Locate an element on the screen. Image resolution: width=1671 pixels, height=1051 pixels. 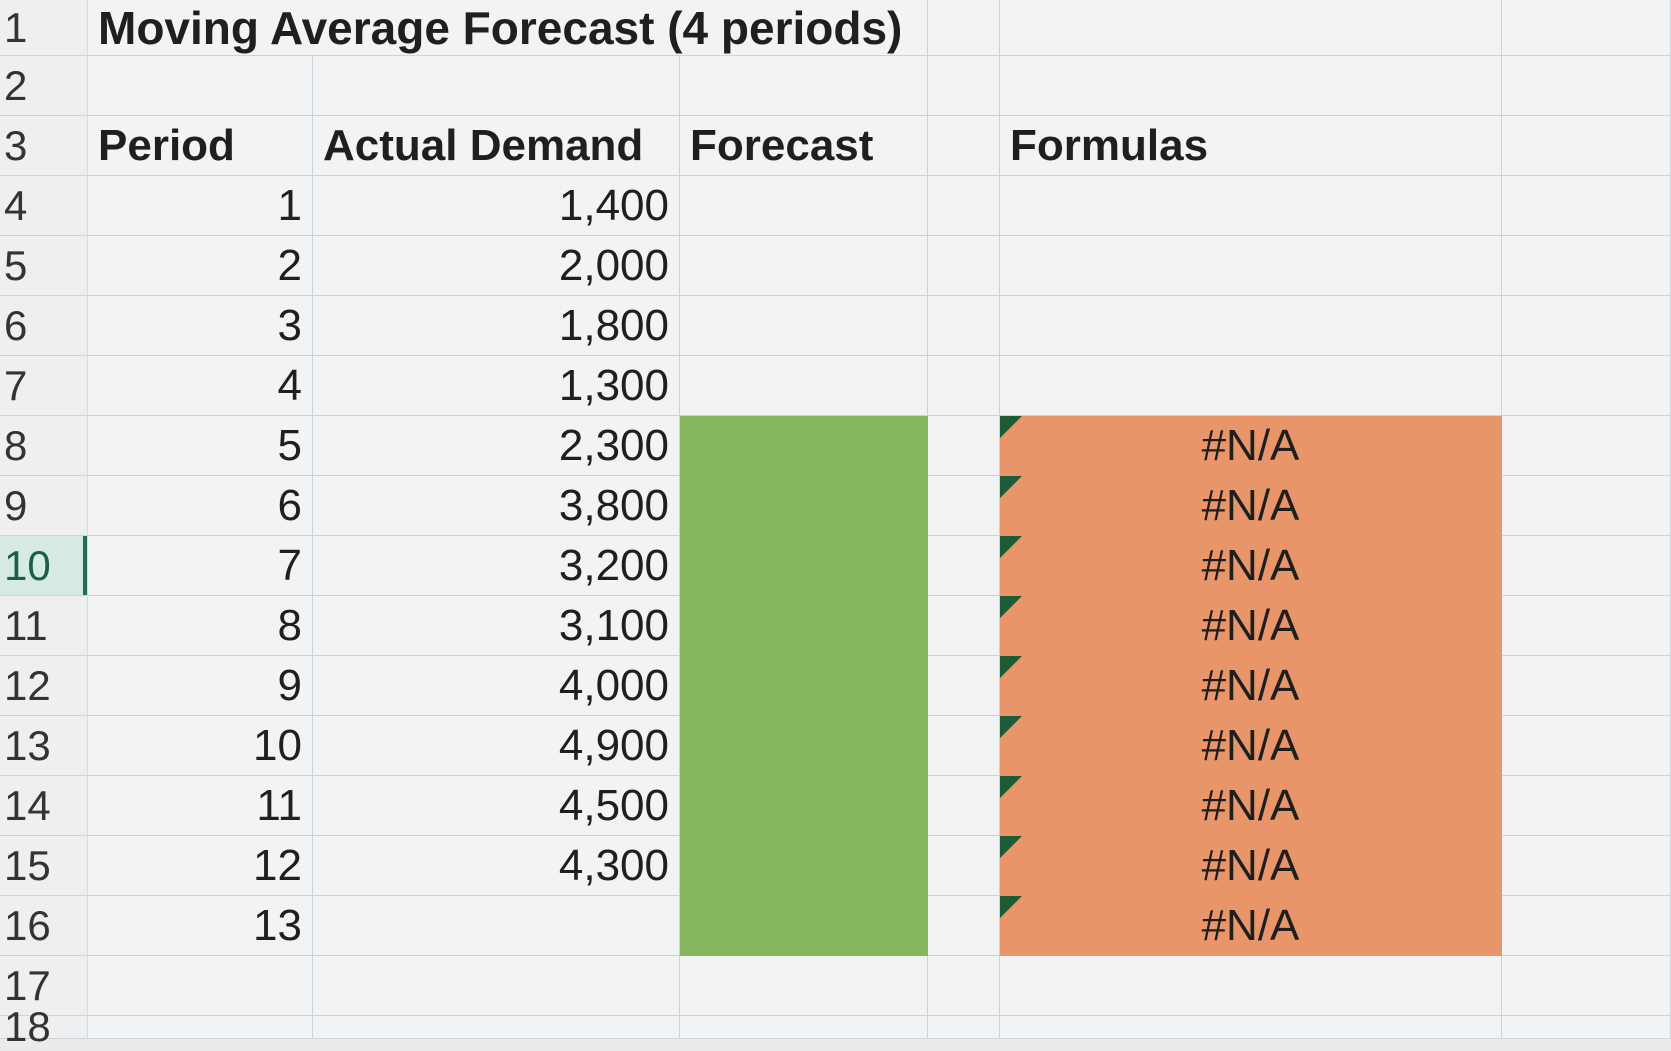
row-header-12: 12 is located at coordinates (44, 686).